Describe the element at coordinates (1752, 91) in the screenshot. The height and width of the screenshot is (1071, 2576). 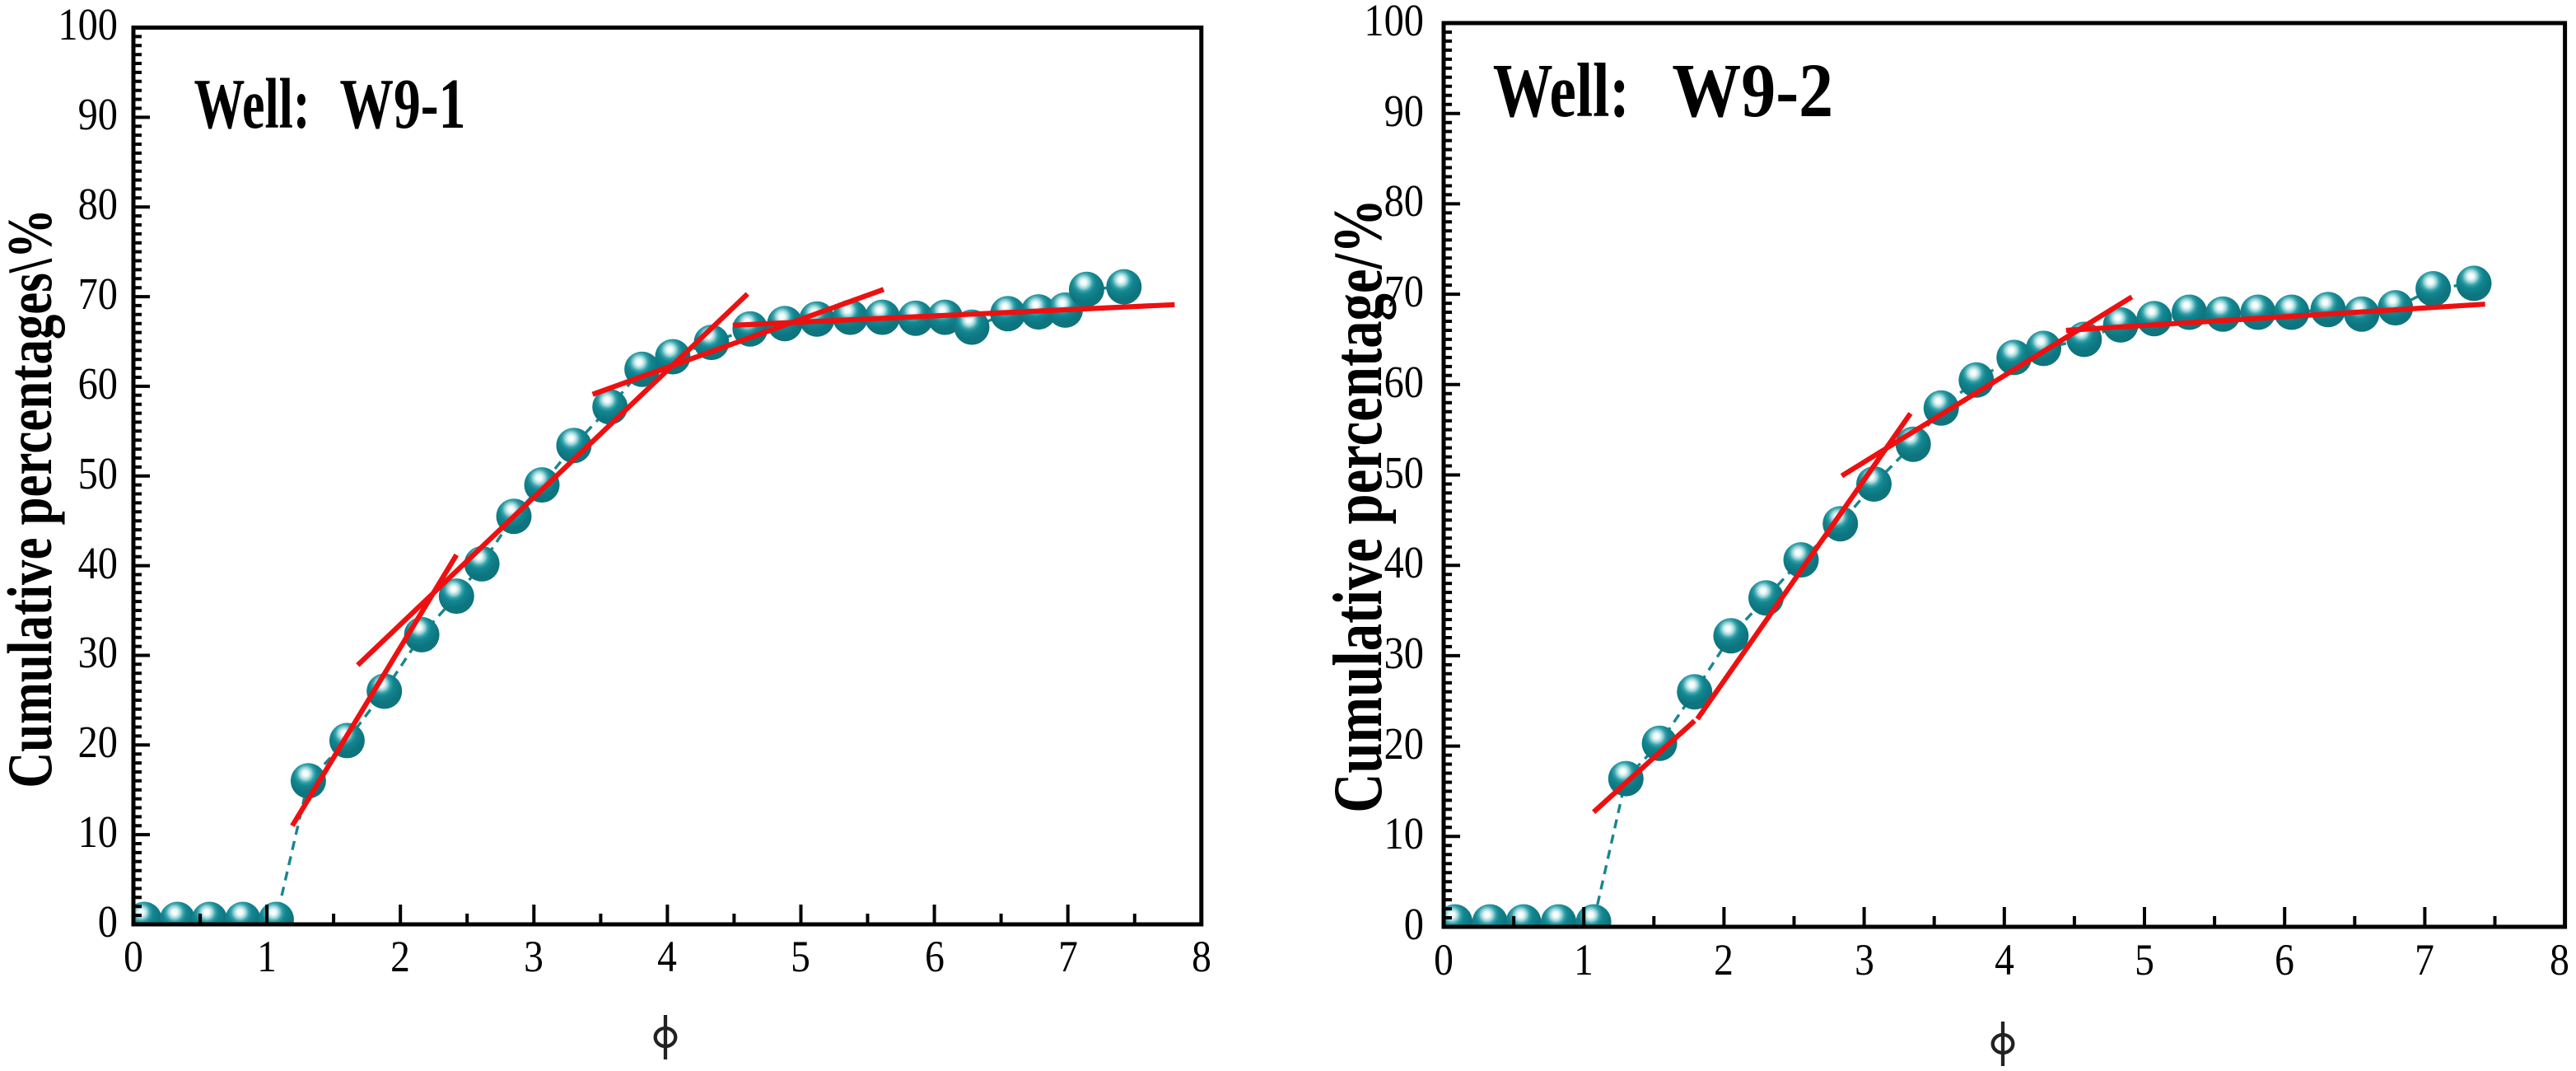
I see `svg-text: W9-2` at that location.